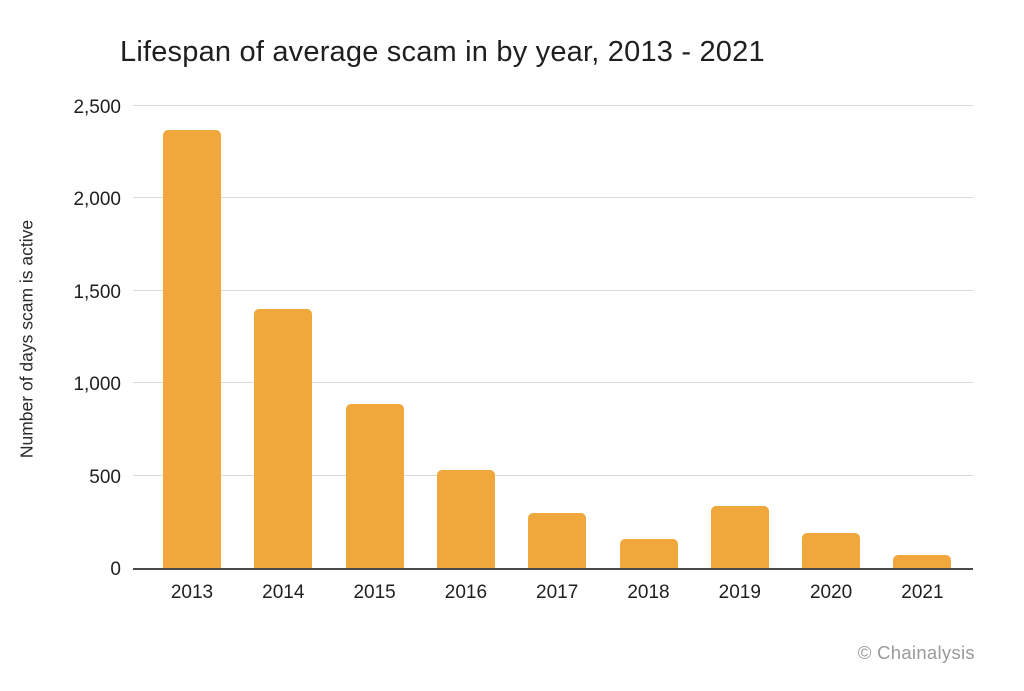 Image resolution: width=1024 pixels, height=691 pixels. What do you see at coordinates (97, 292) in the screenshot?
I see `y-tick-label-1500: 1,500` at bounding box center [97, 292].